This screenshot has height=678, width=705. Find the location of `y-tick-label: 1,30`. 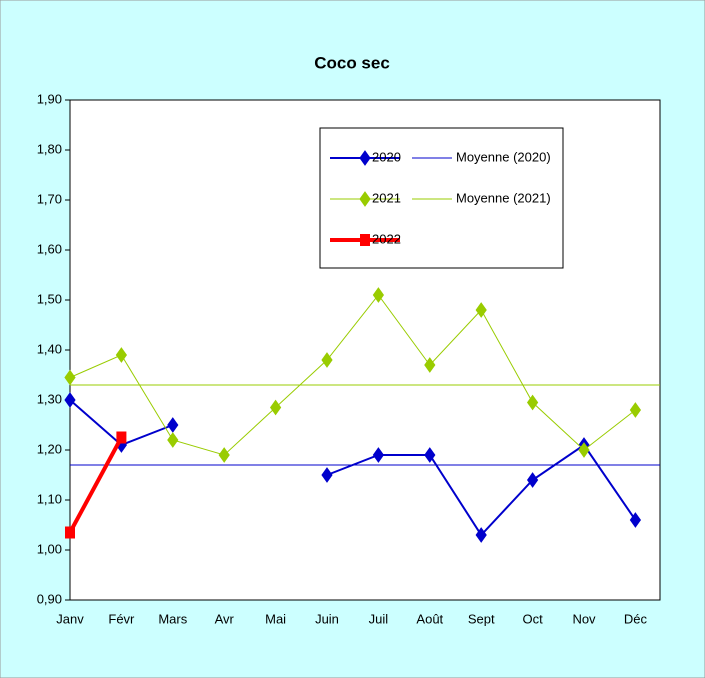

y-tick-label: 1,30 is located at coordinates (49, 398).